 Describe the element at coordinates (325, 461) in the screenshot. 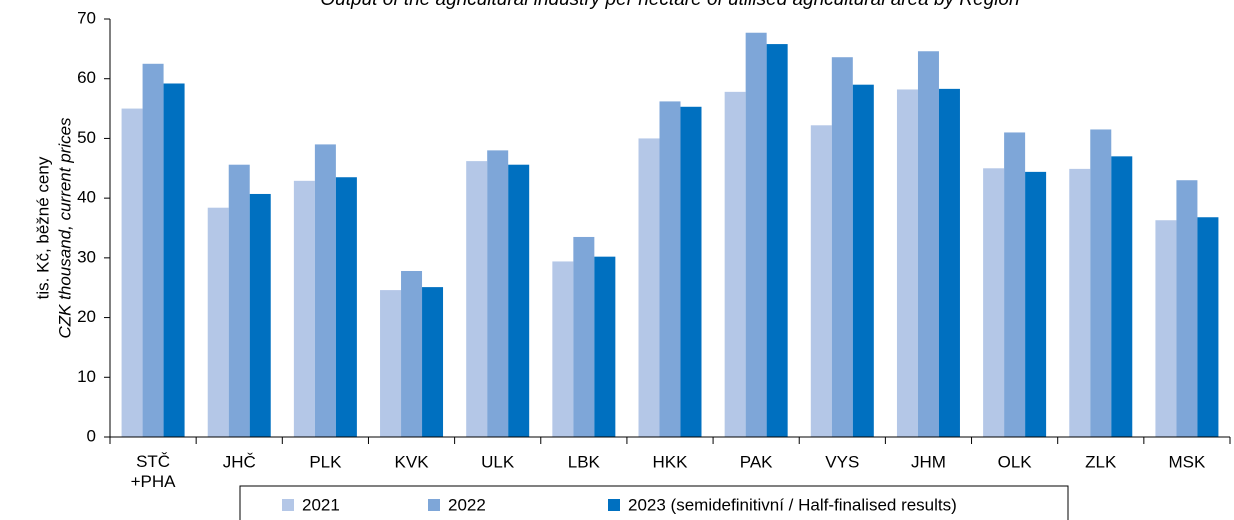

I see `x-tick-label: PLK` at that location.